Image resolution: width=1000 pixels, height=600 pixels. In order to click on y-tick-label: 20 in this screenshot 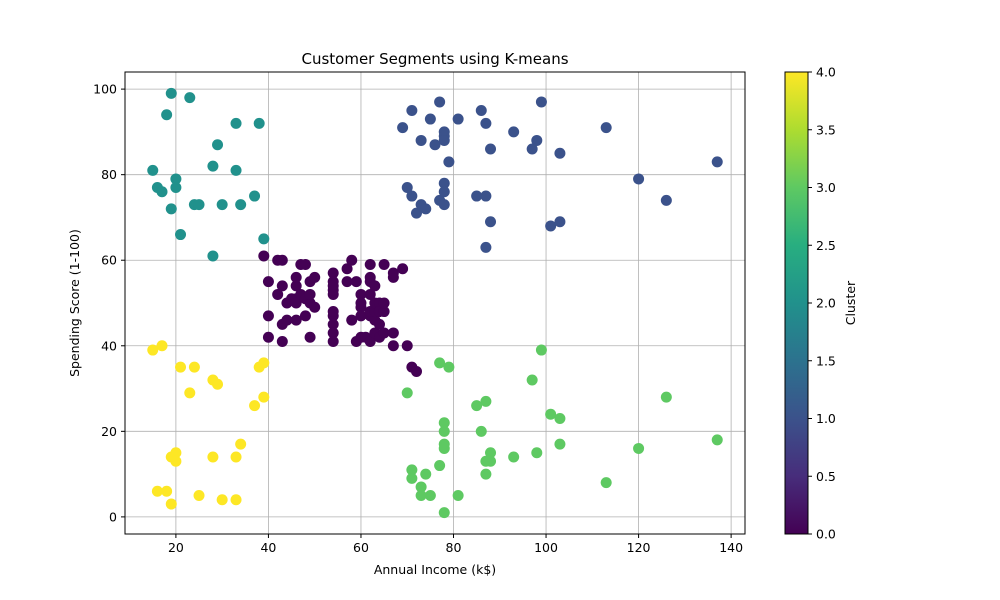, I will do `click(109, 431)`.